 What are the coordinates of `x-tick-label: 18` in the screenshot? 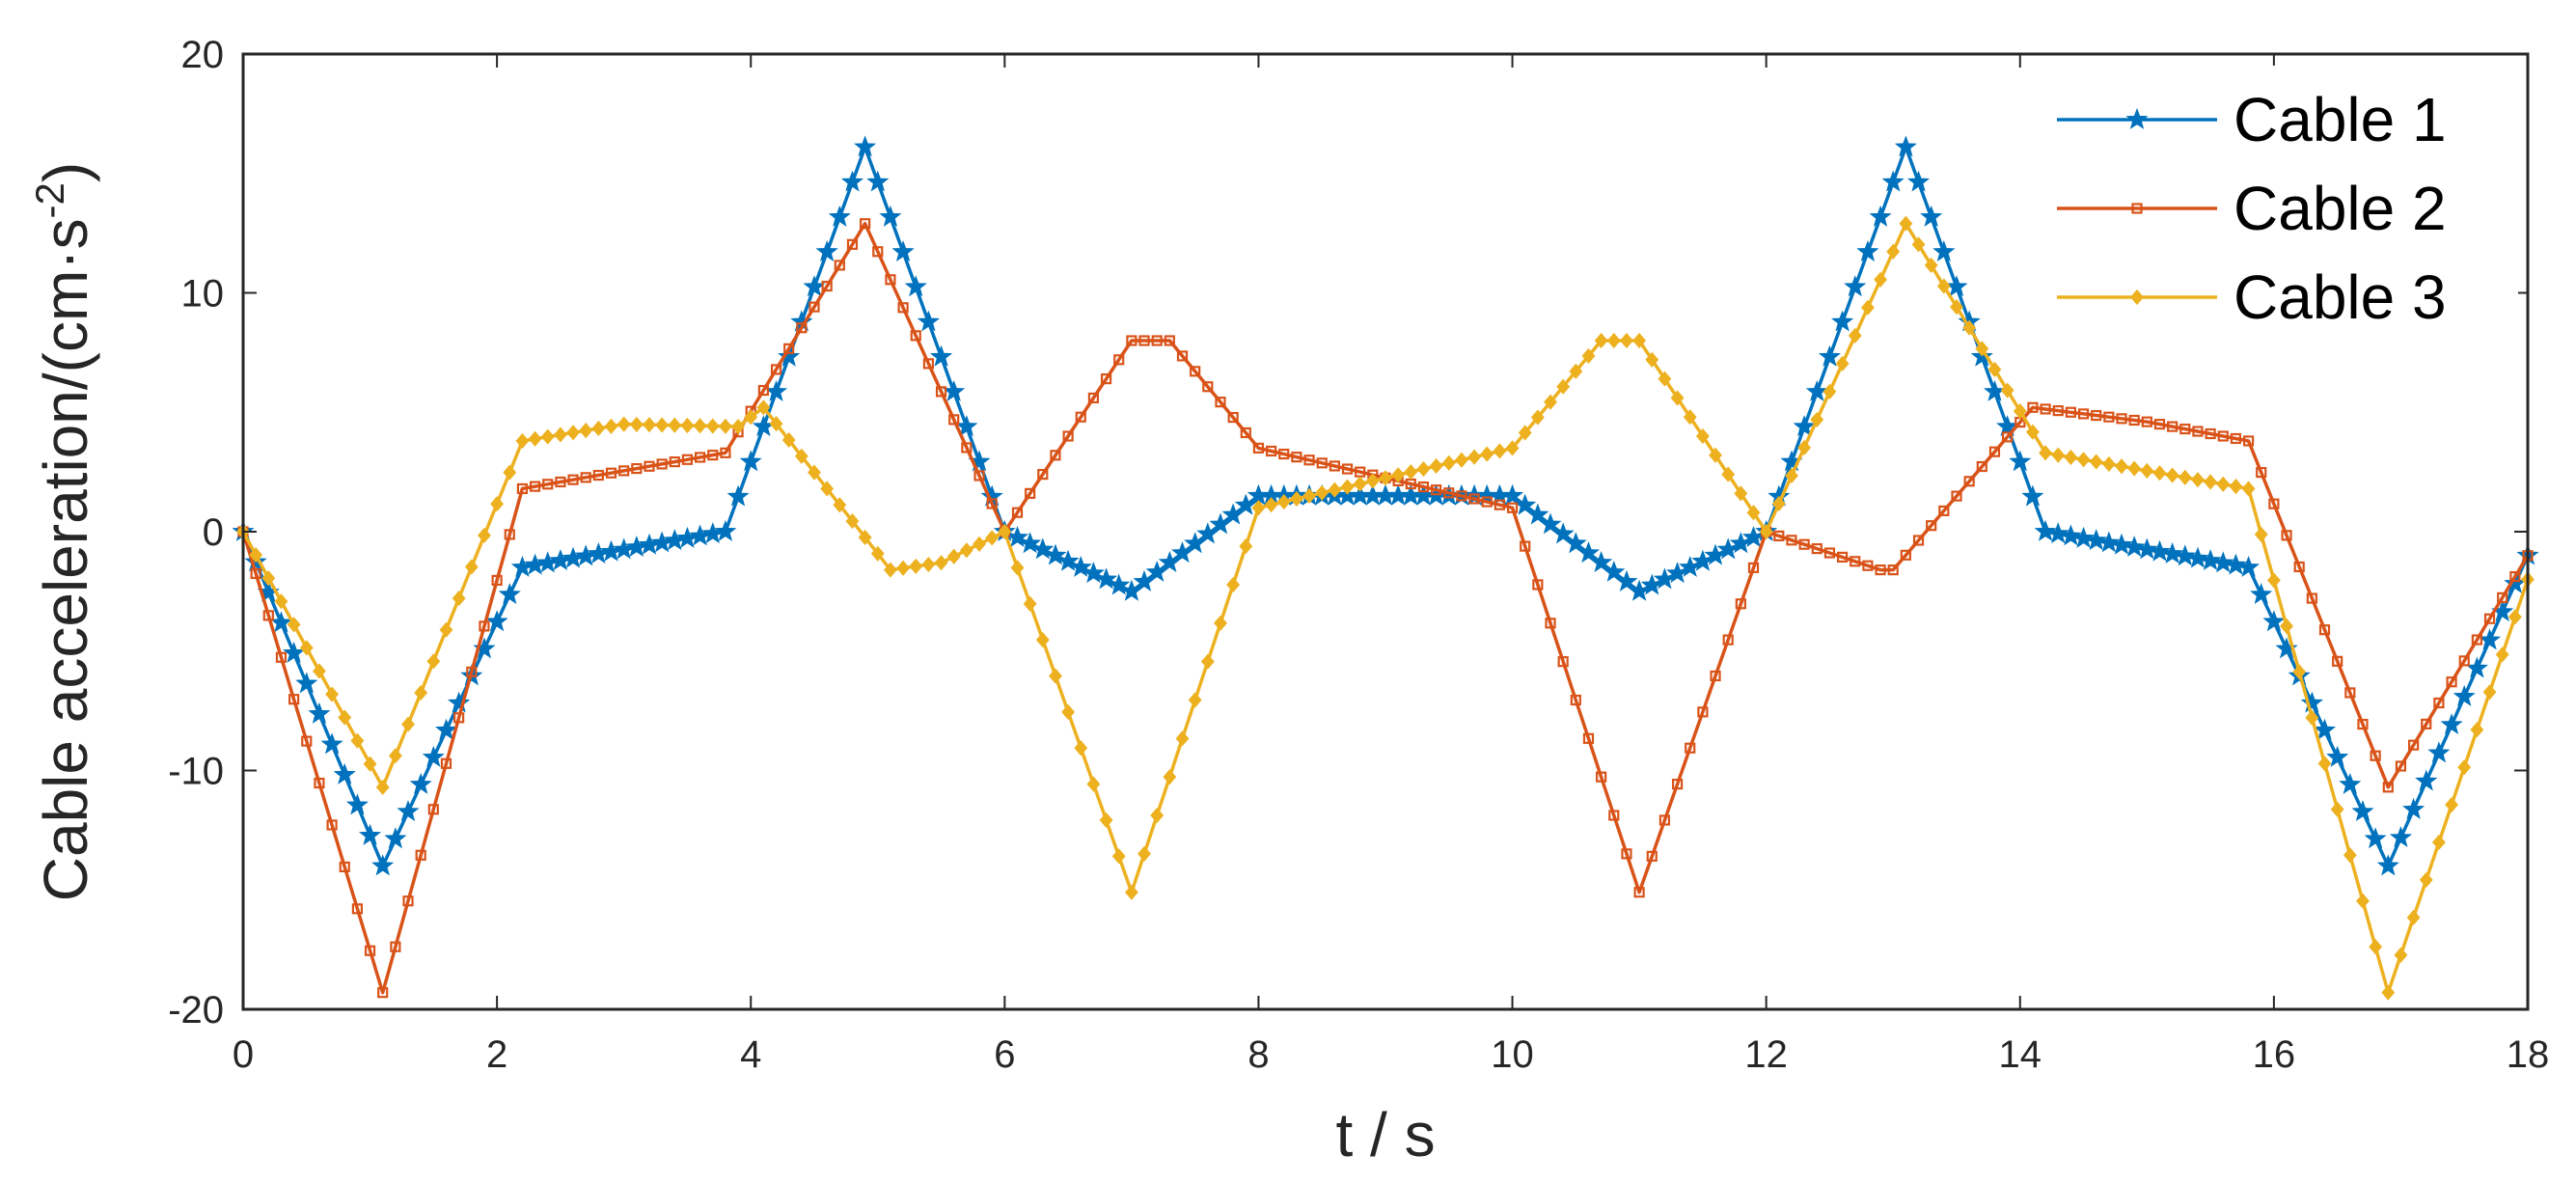 It's located at (2529, 1054).